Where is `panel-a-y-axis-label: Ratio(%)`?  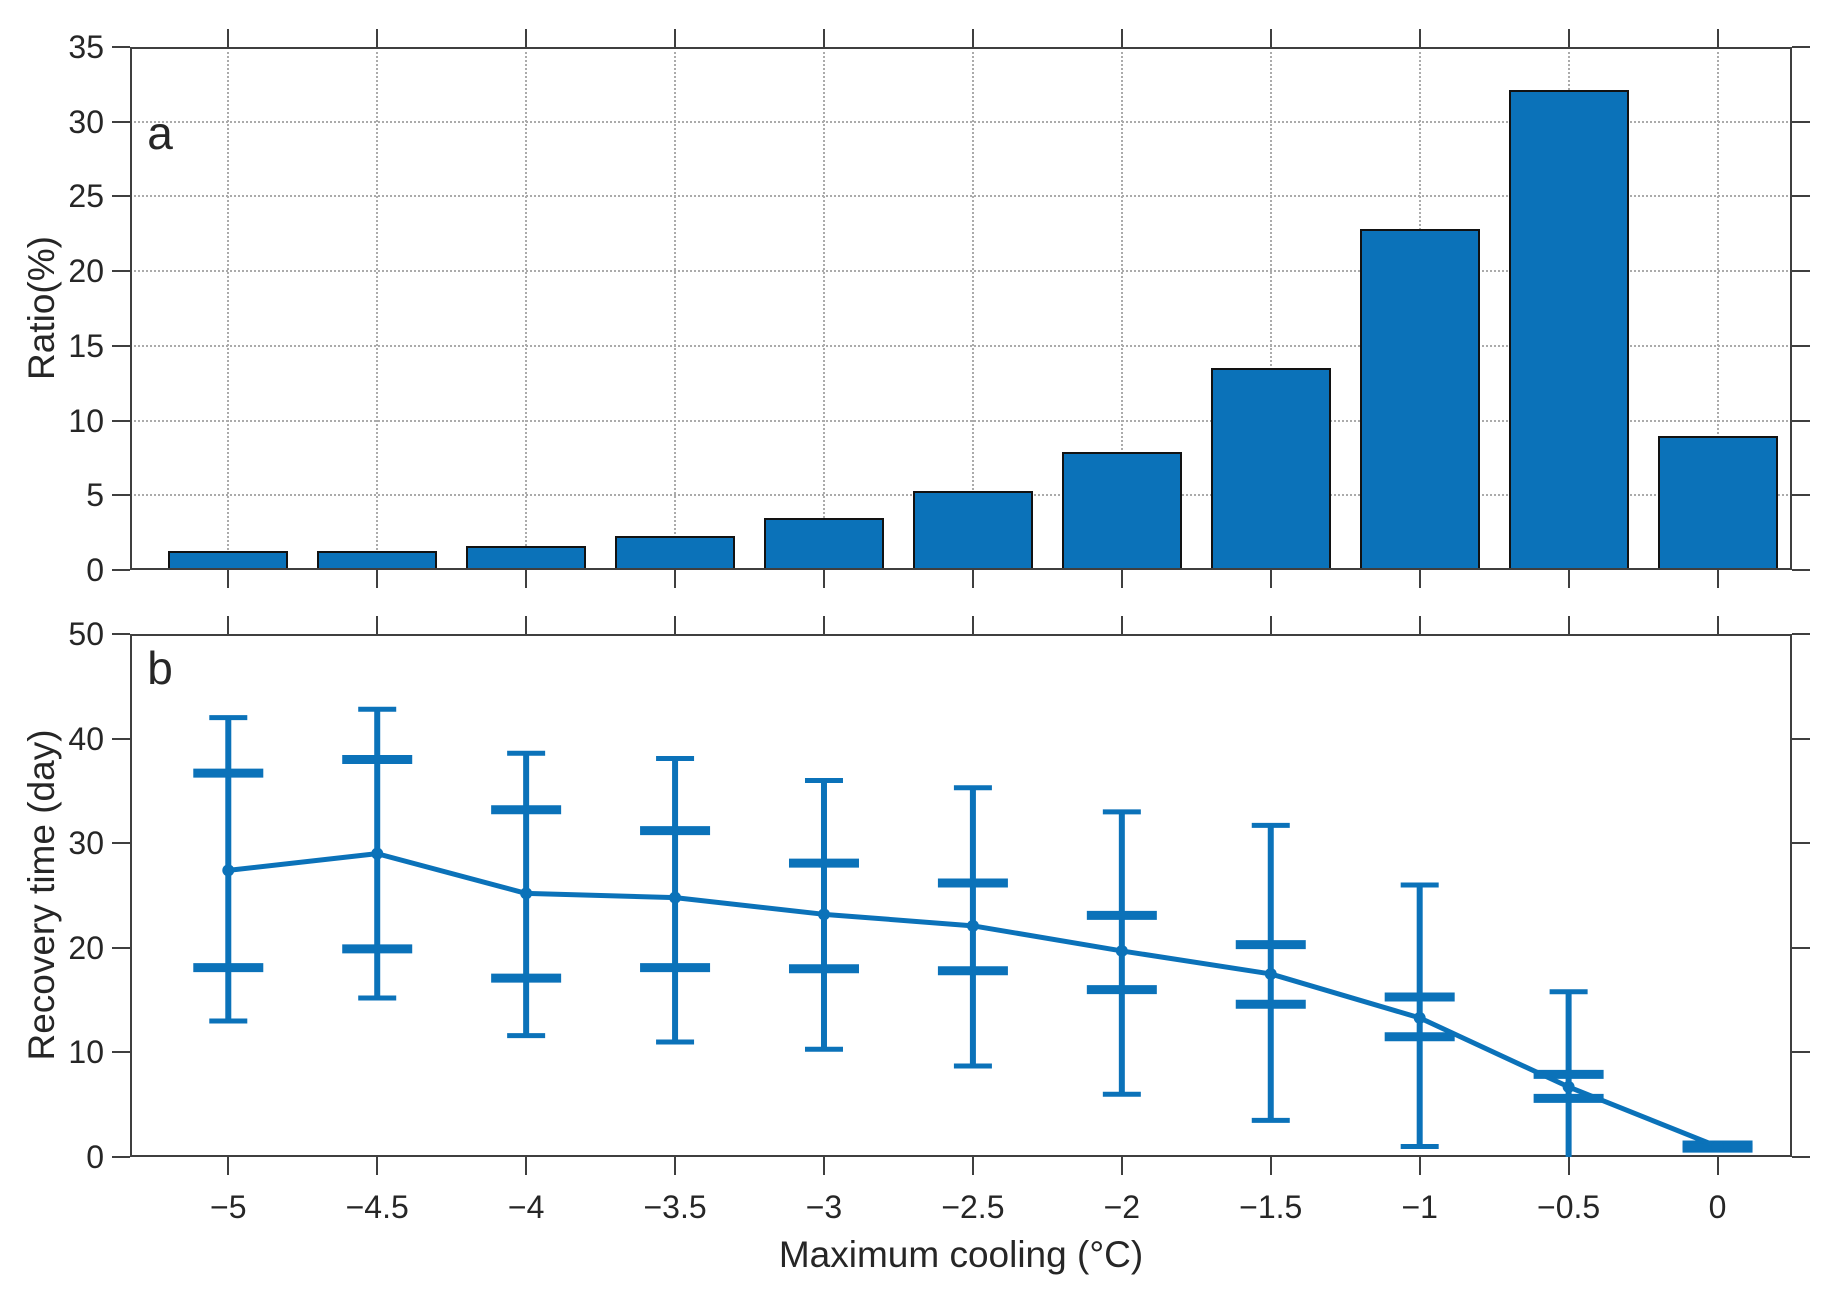
panel-a-y-axis-label: Ratio(%) is located at coordinates (41, 308).